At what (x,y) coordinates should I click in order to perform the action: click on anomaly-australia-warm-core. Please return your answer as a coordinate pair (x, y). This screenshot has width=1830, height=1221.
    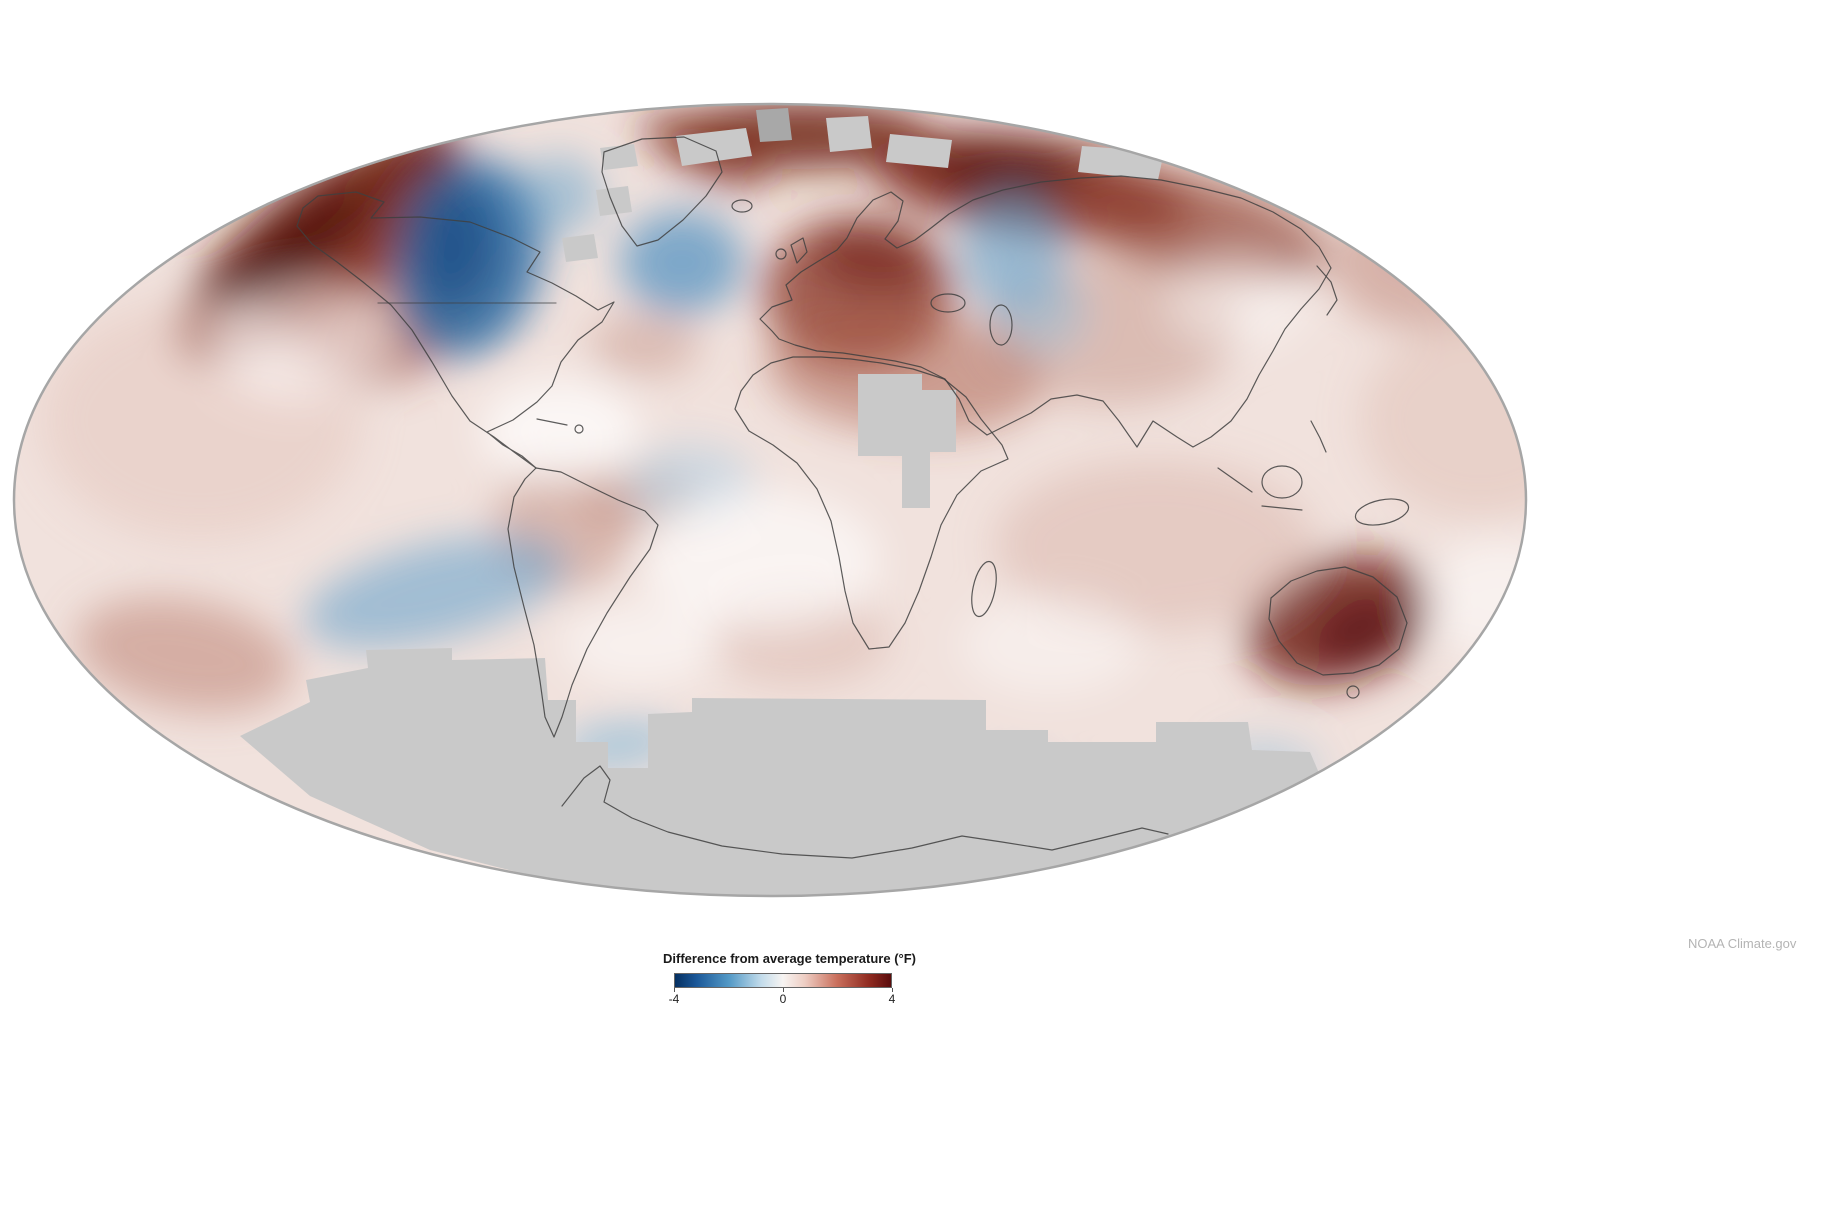
    Looking at the image, I should click on (1362, 632).